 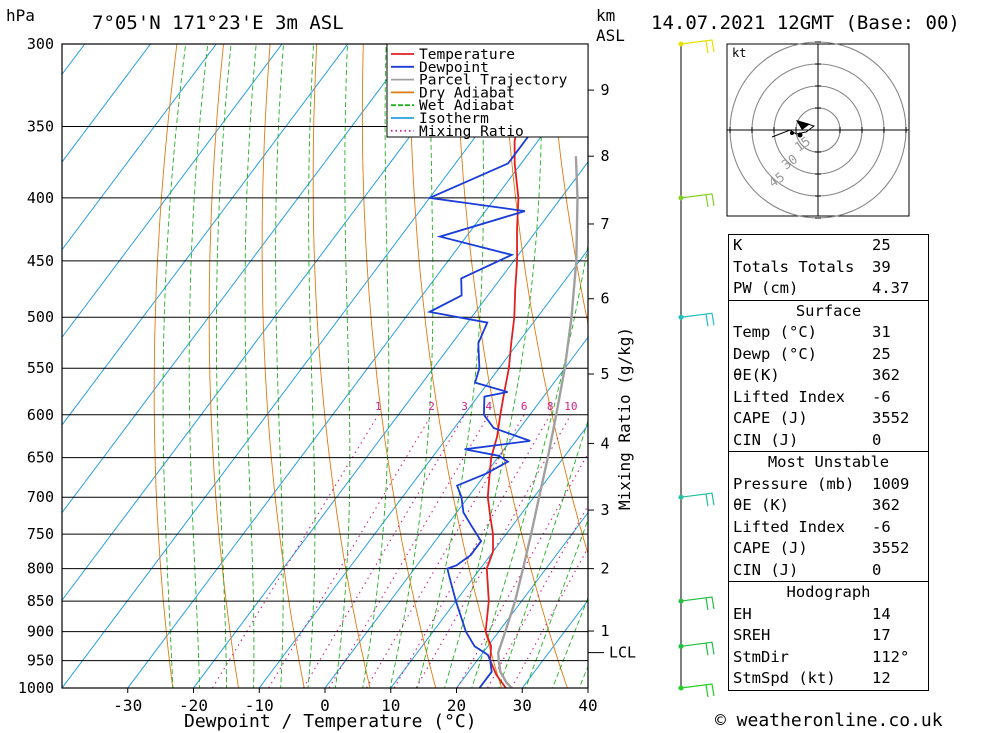 I want to click on mixing-ratio-label: 8, so click(x=550, y=406).